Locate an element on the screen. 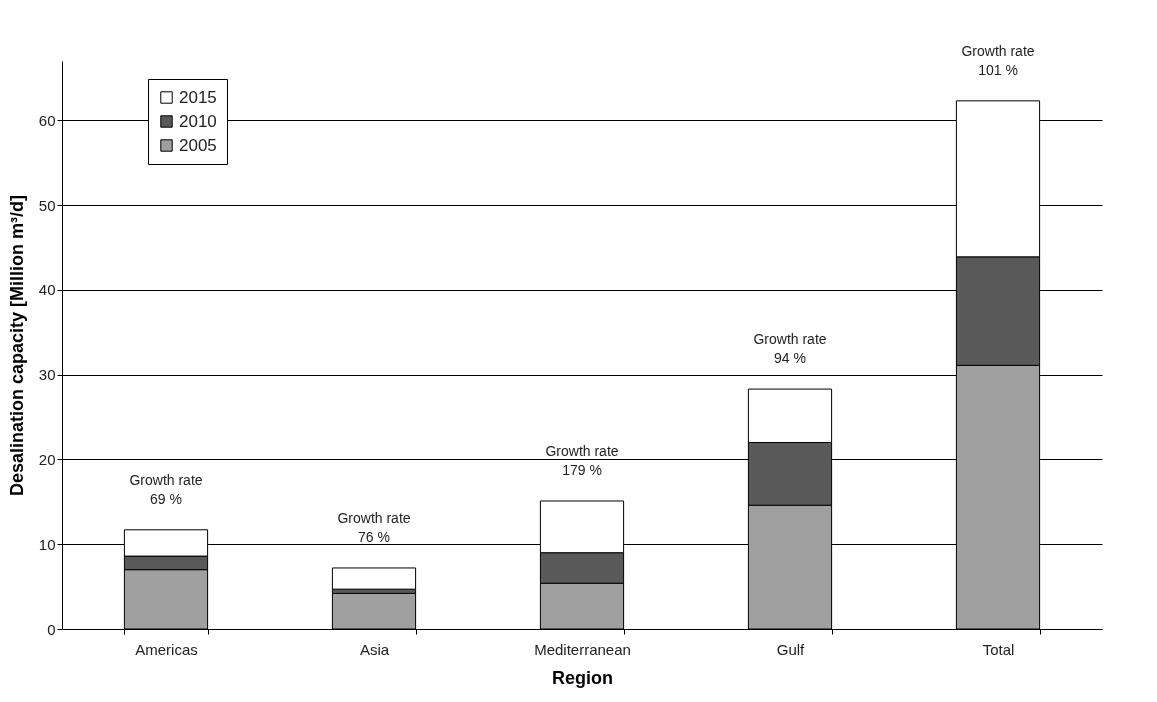 The width and height of the screenshot is (1157, 702). annotation: Growth rate 179 % is located at coordinates (582, 460).